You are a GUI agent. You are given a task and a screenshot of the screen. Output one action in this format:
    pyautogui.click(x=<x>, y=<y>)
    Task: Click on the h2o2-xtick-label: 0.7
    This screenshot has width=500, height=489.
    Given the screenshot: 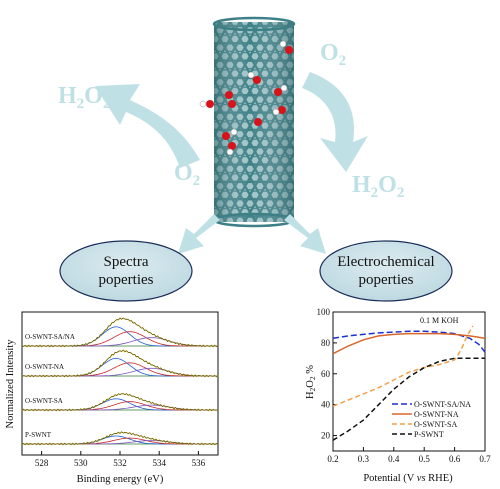 What is the action you would take?
    pyautogui.click(x=485, y=459)
    